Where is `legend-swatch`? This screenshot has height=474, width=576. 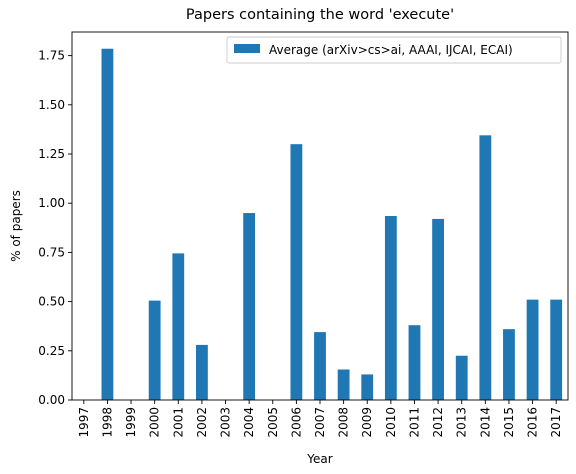
legend-swatch is located at coordinates (247, 48).